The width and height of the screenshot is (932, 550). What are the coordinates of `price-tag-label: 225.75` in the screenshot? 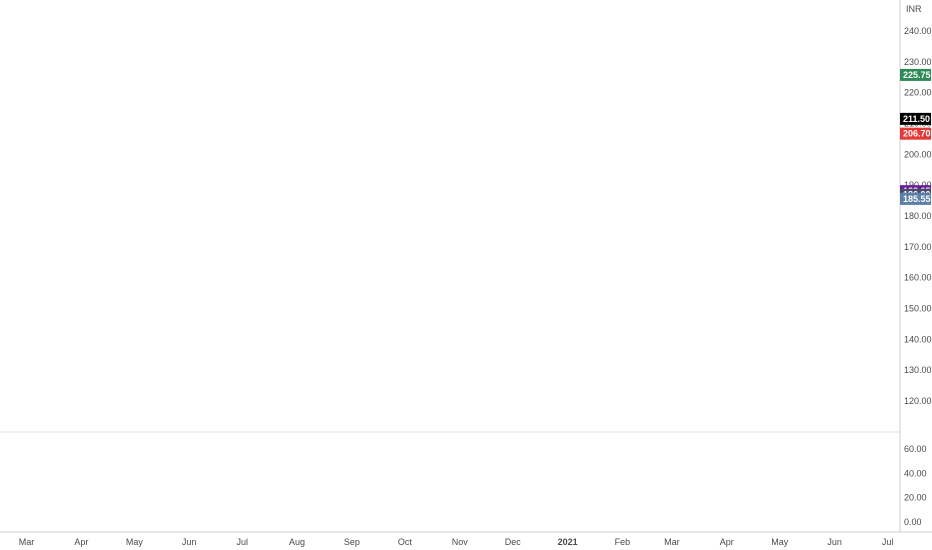 It's located at (917, 75).